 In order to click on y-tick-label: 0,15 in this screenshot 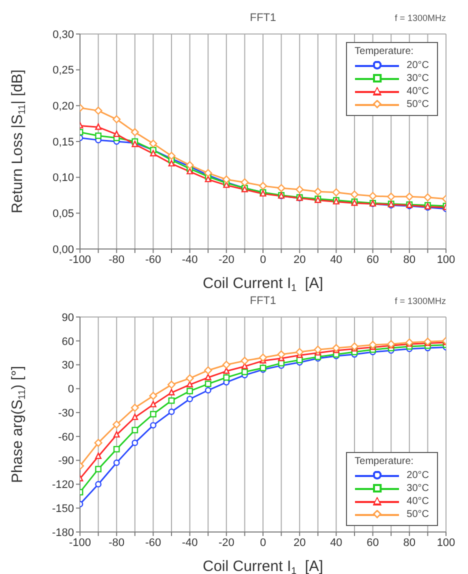, I will do `click(63, 142)`.